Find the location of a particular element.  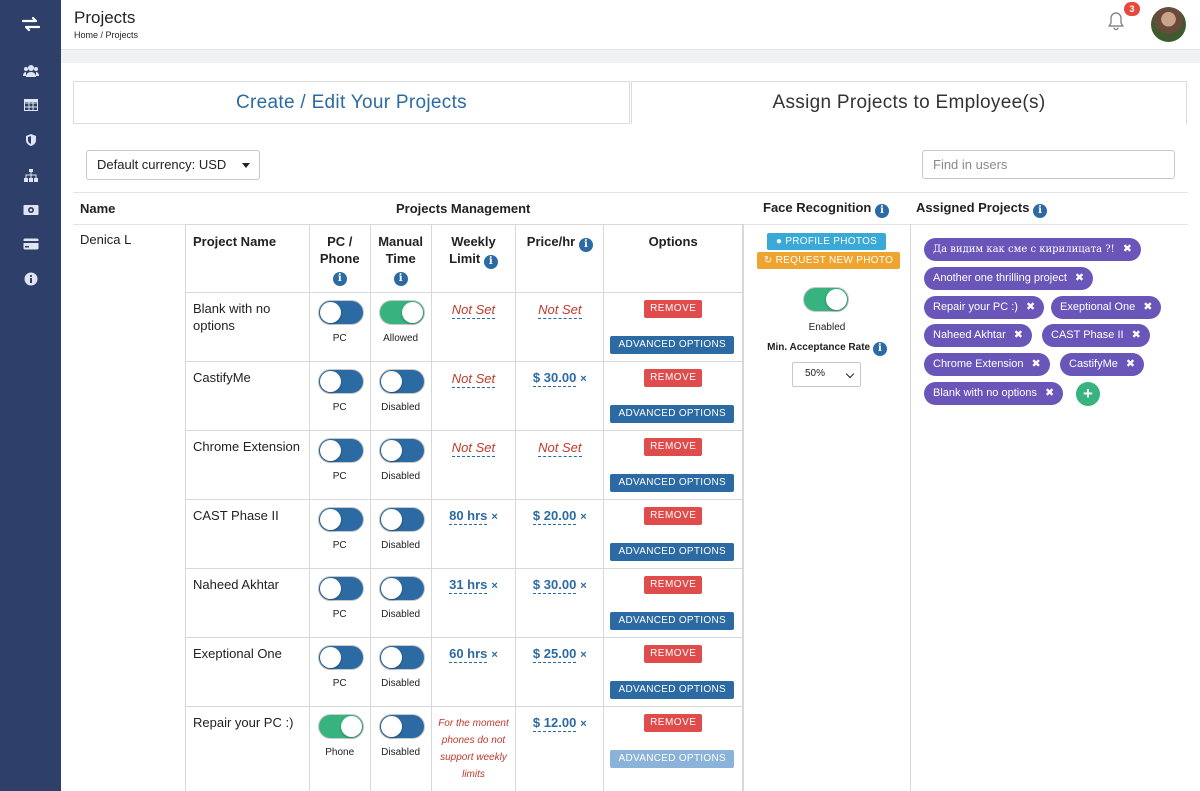

assigned-project-chip: Да видим как сме с кирилицата ?! ✖ is located at coordinates (1032, 249).